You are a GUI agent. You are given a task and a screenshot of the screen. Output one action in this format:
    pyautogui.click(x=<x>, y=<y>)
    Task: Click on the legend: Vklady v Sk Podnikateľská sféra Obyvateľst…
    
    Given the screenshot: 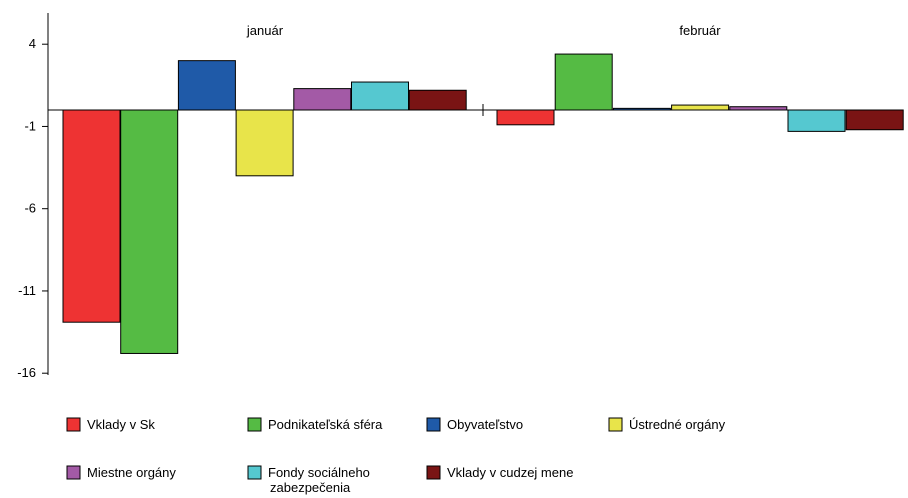 What is the action you would take?
    pyautogui.click(x=396, y=456)
    